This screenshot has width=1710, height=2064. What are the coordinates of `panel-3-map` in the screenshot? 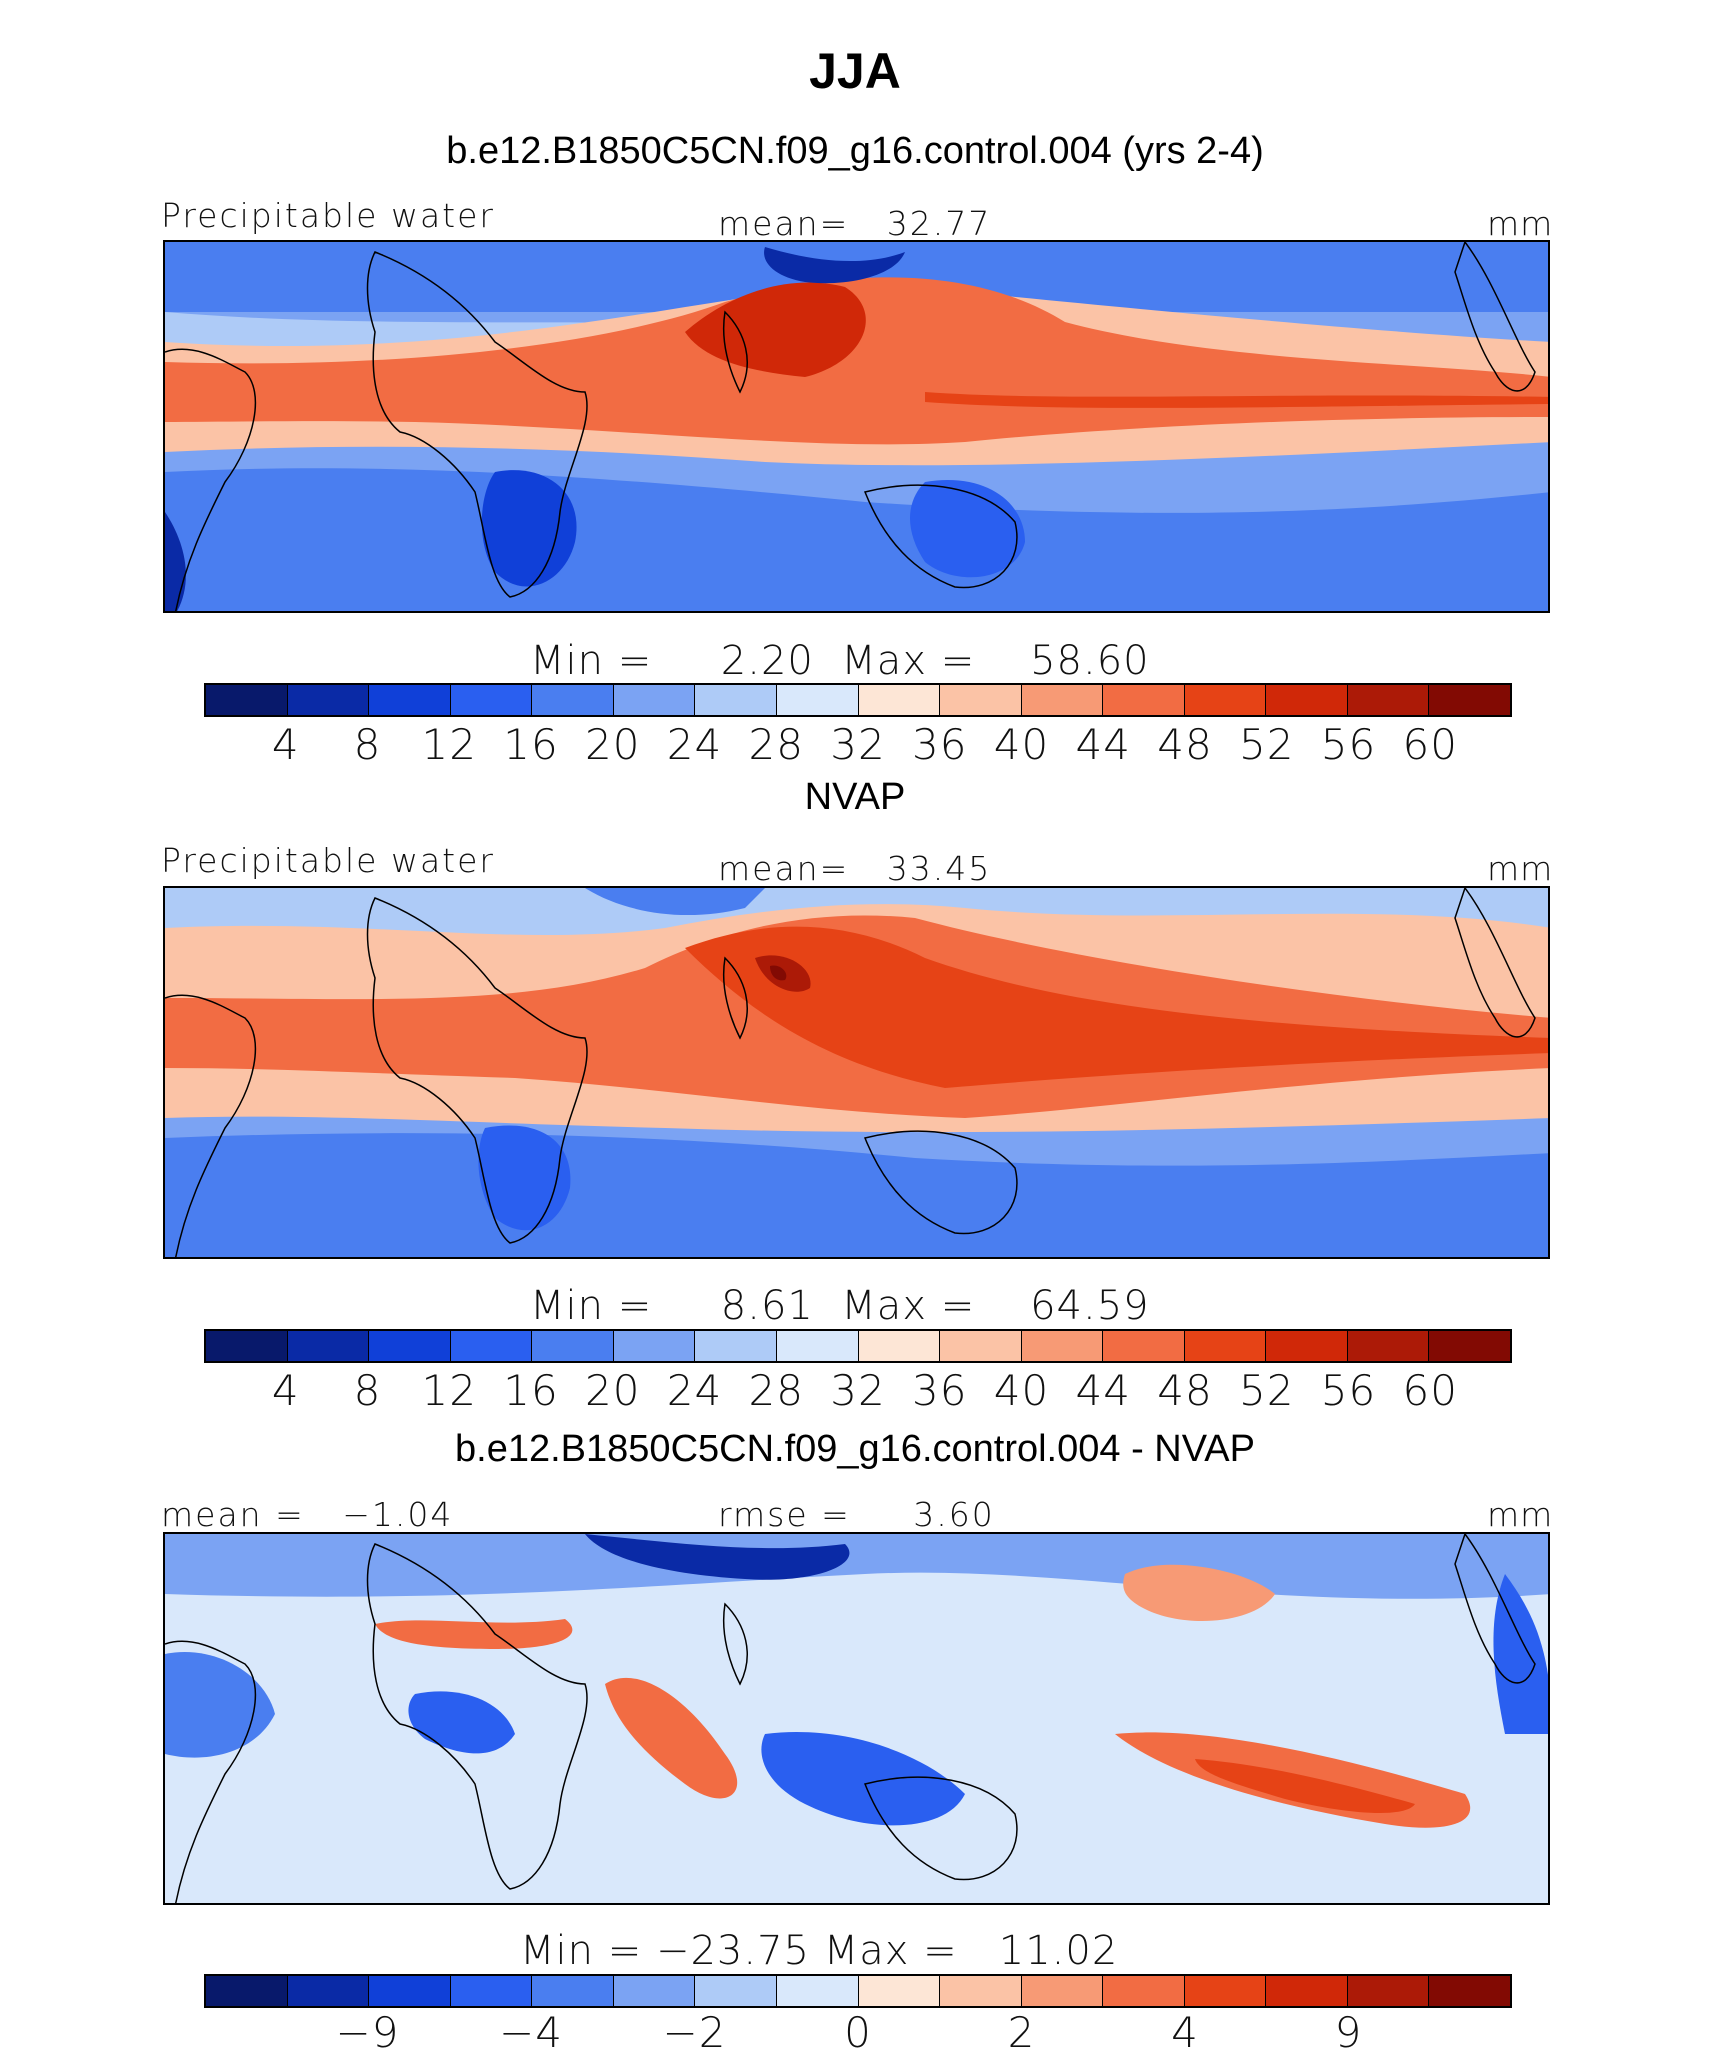 It's located at (856, 1718).